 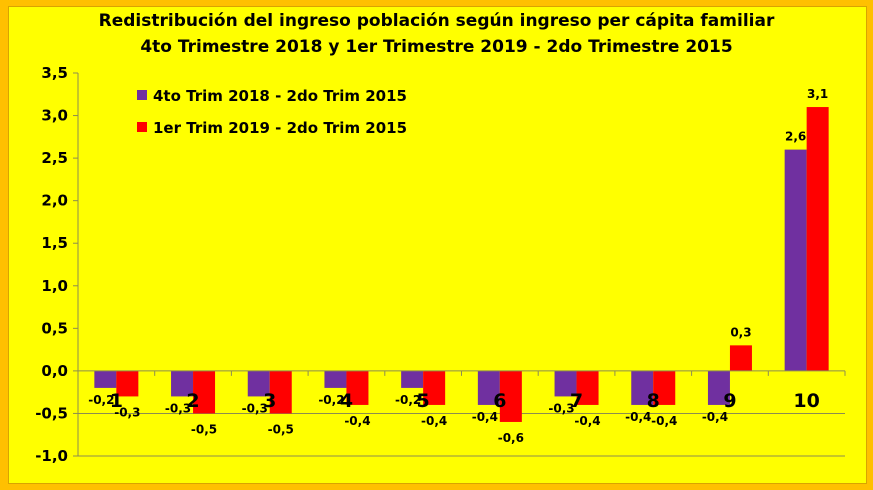 I want to click on category-label: 2, so click(x=192, y=401).